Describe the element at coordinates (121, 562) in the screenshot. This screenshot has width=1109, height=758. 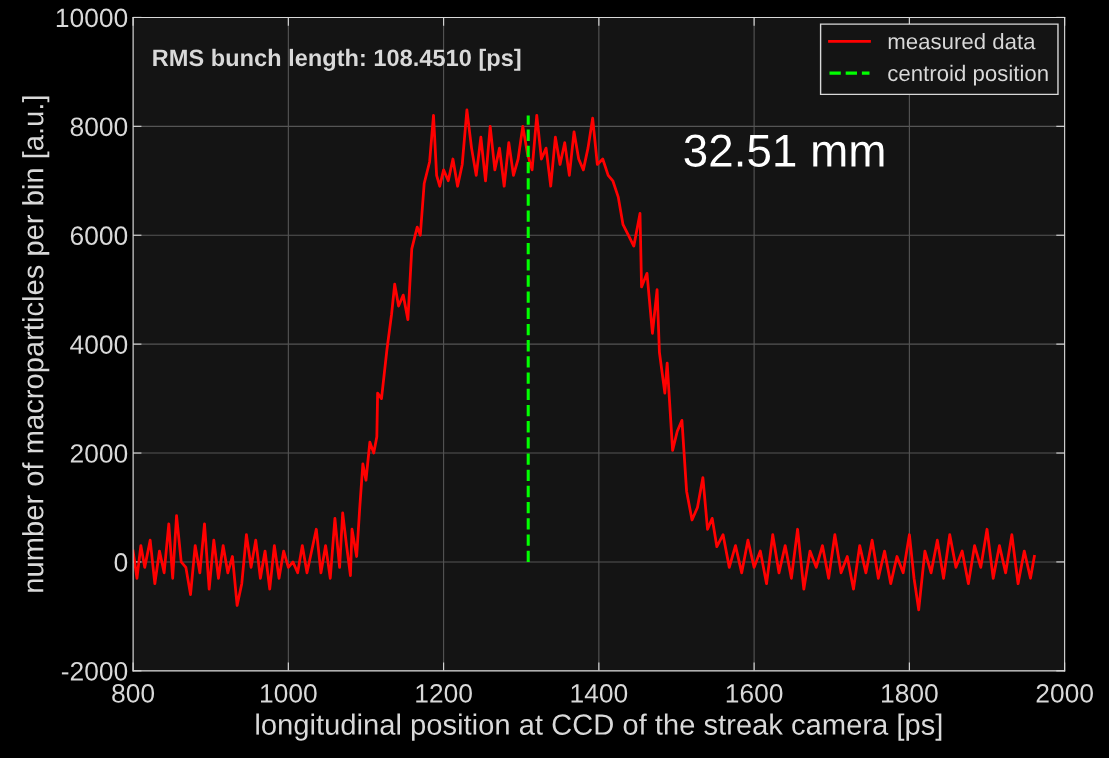
I see `y-tick-label: 0` at that location.